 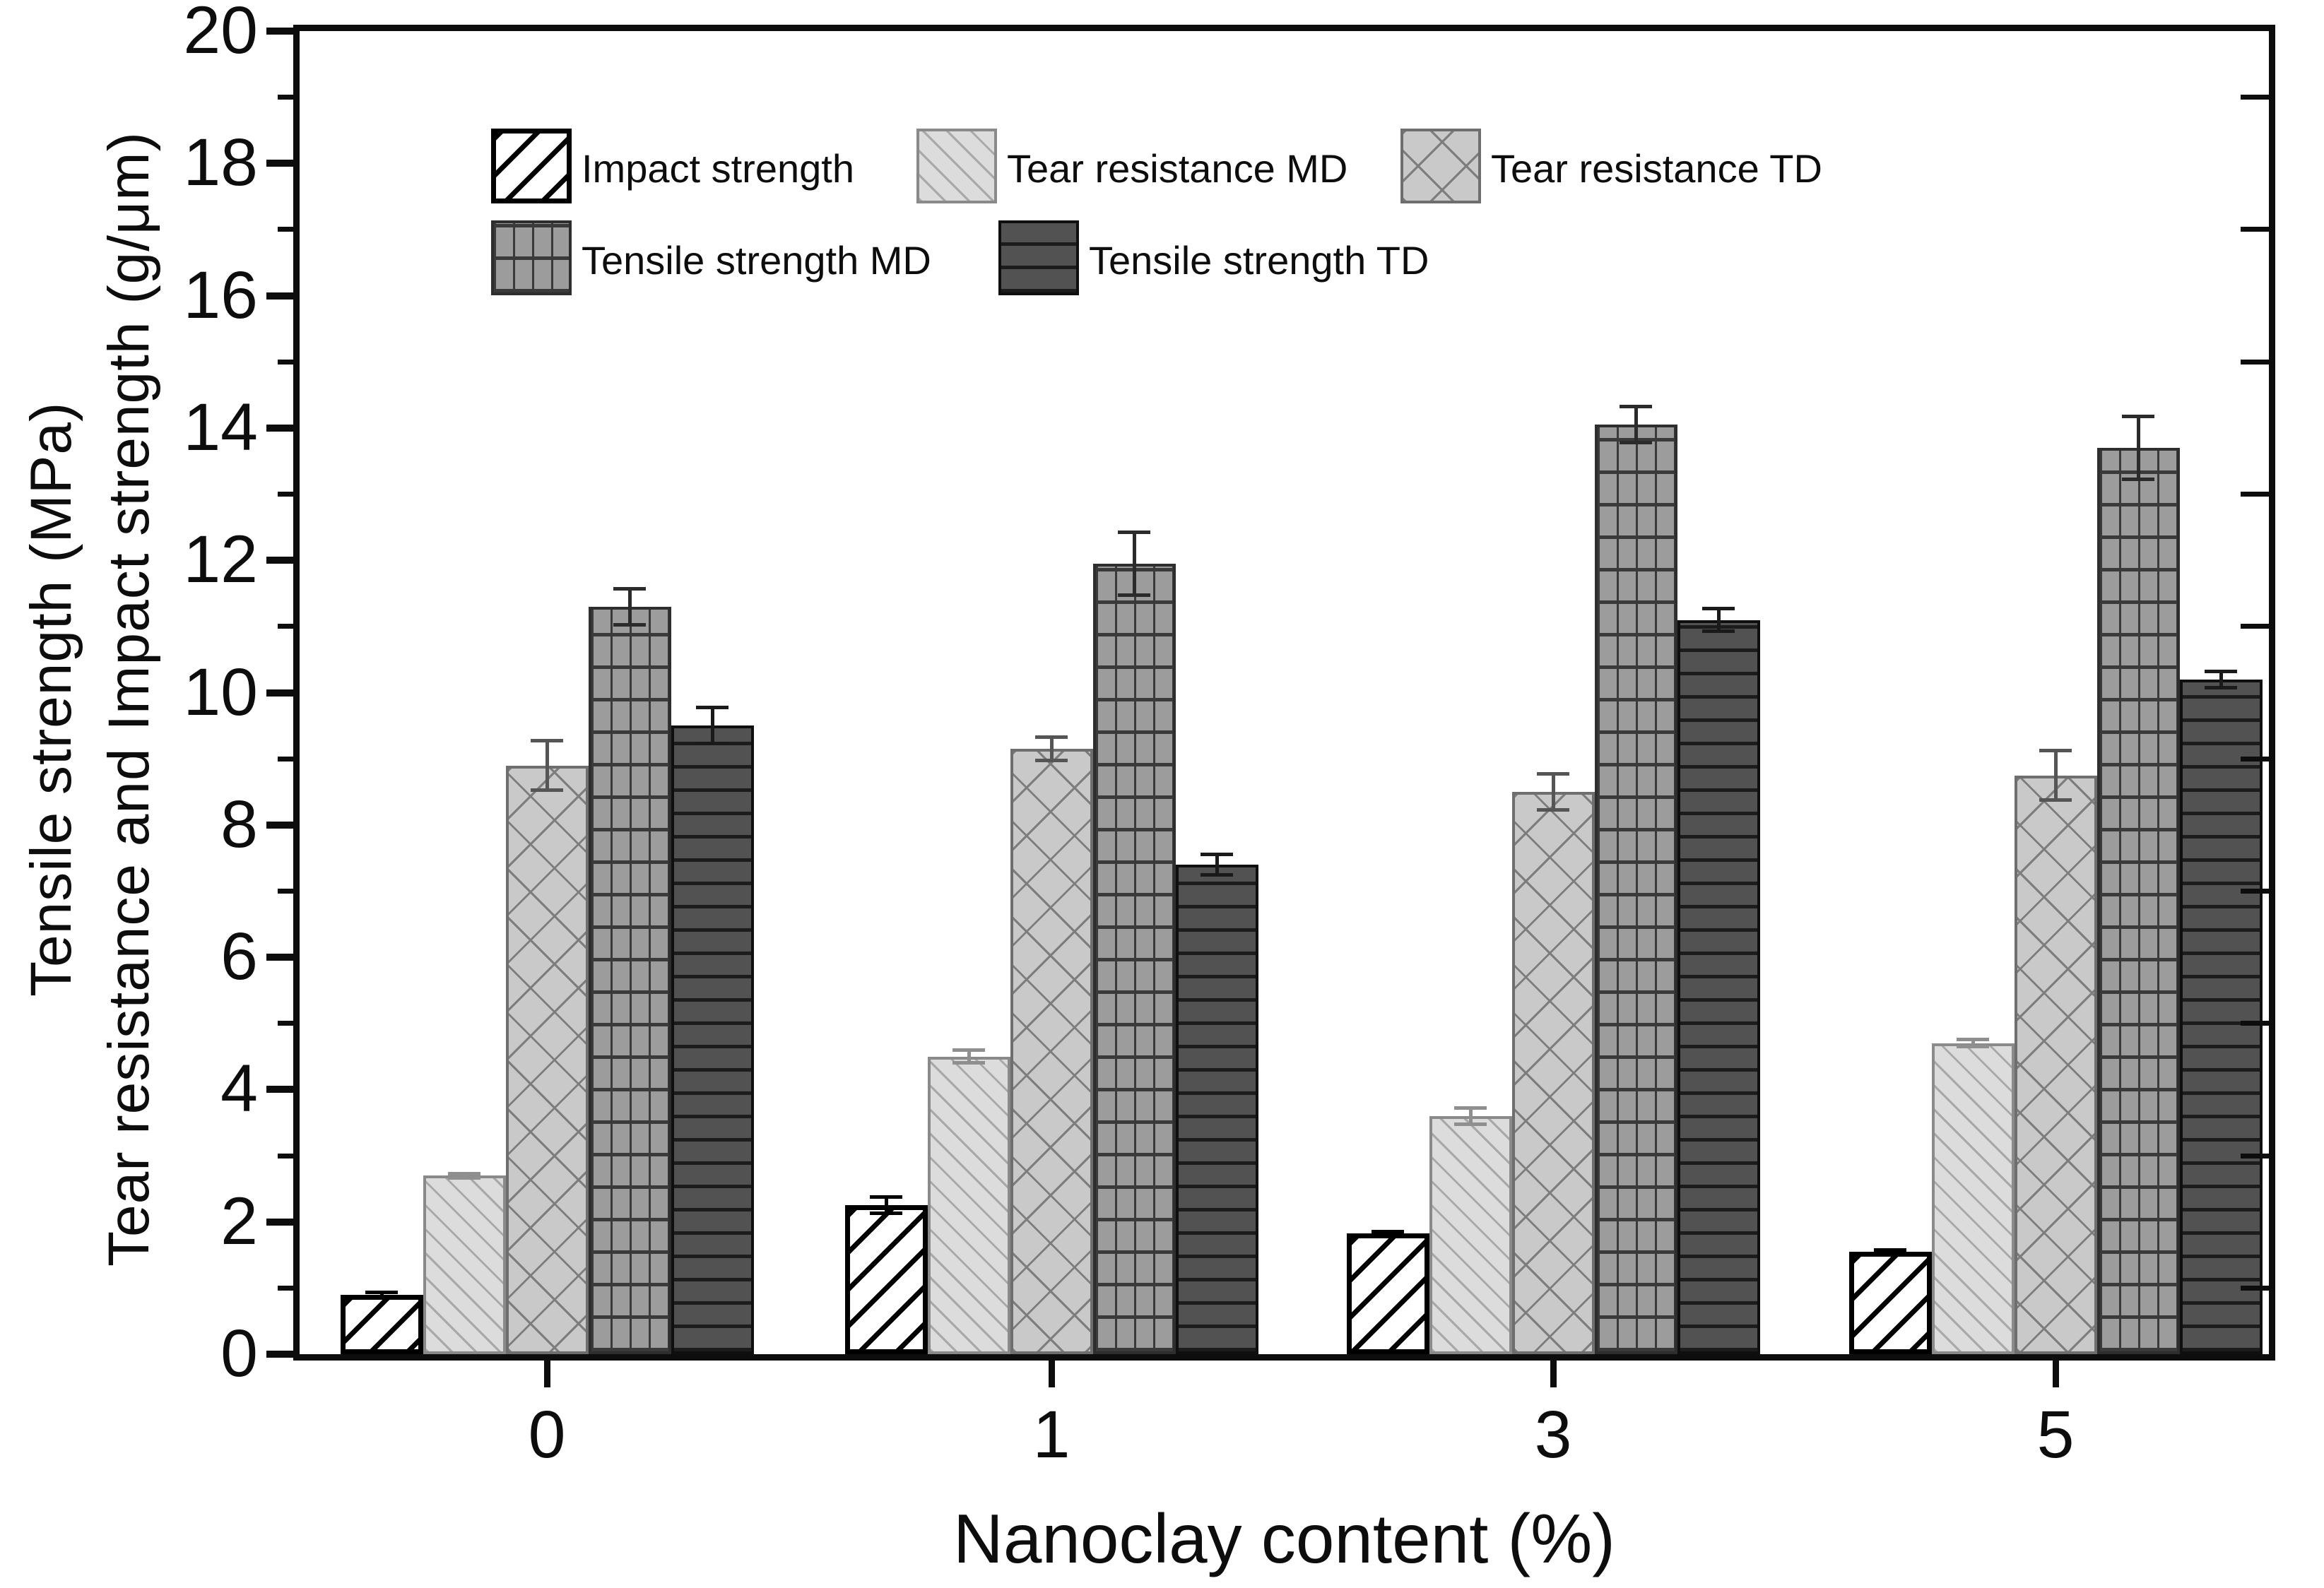 I want to click on bar-back-diagonal, so click(x=1387, y=1293).